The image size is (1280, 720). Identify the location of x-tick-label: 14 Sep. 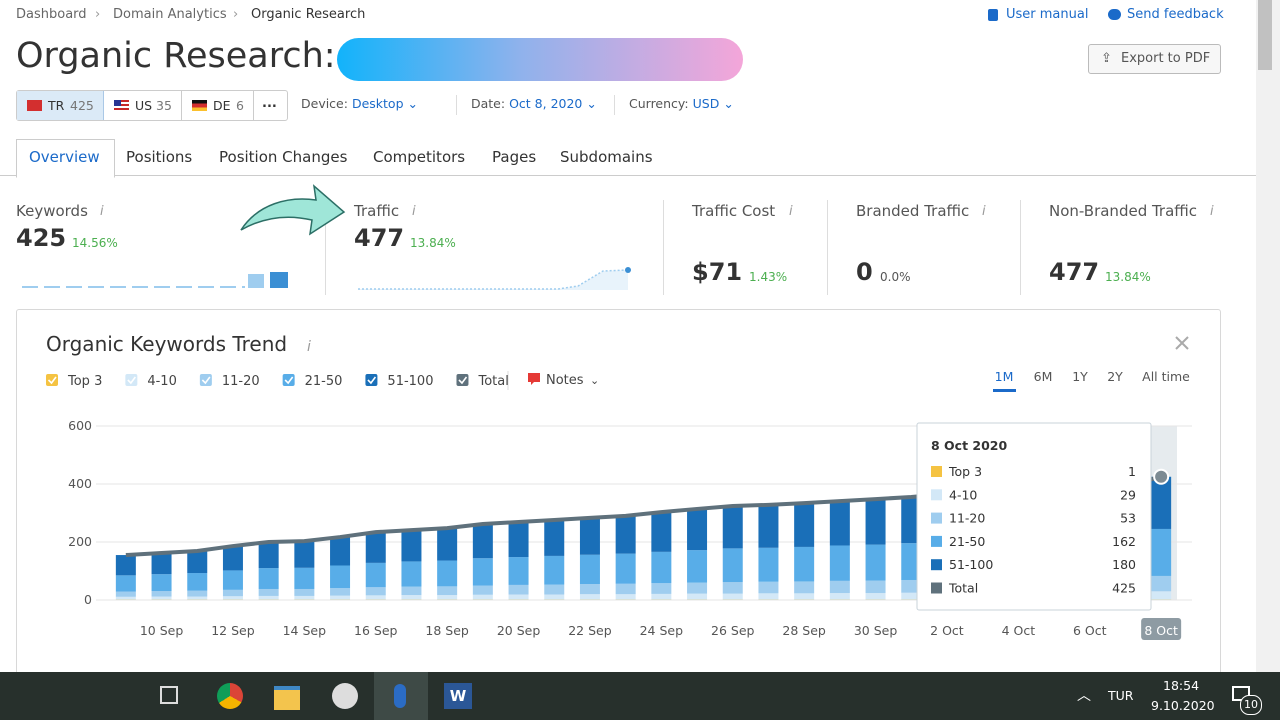
(305, 630).